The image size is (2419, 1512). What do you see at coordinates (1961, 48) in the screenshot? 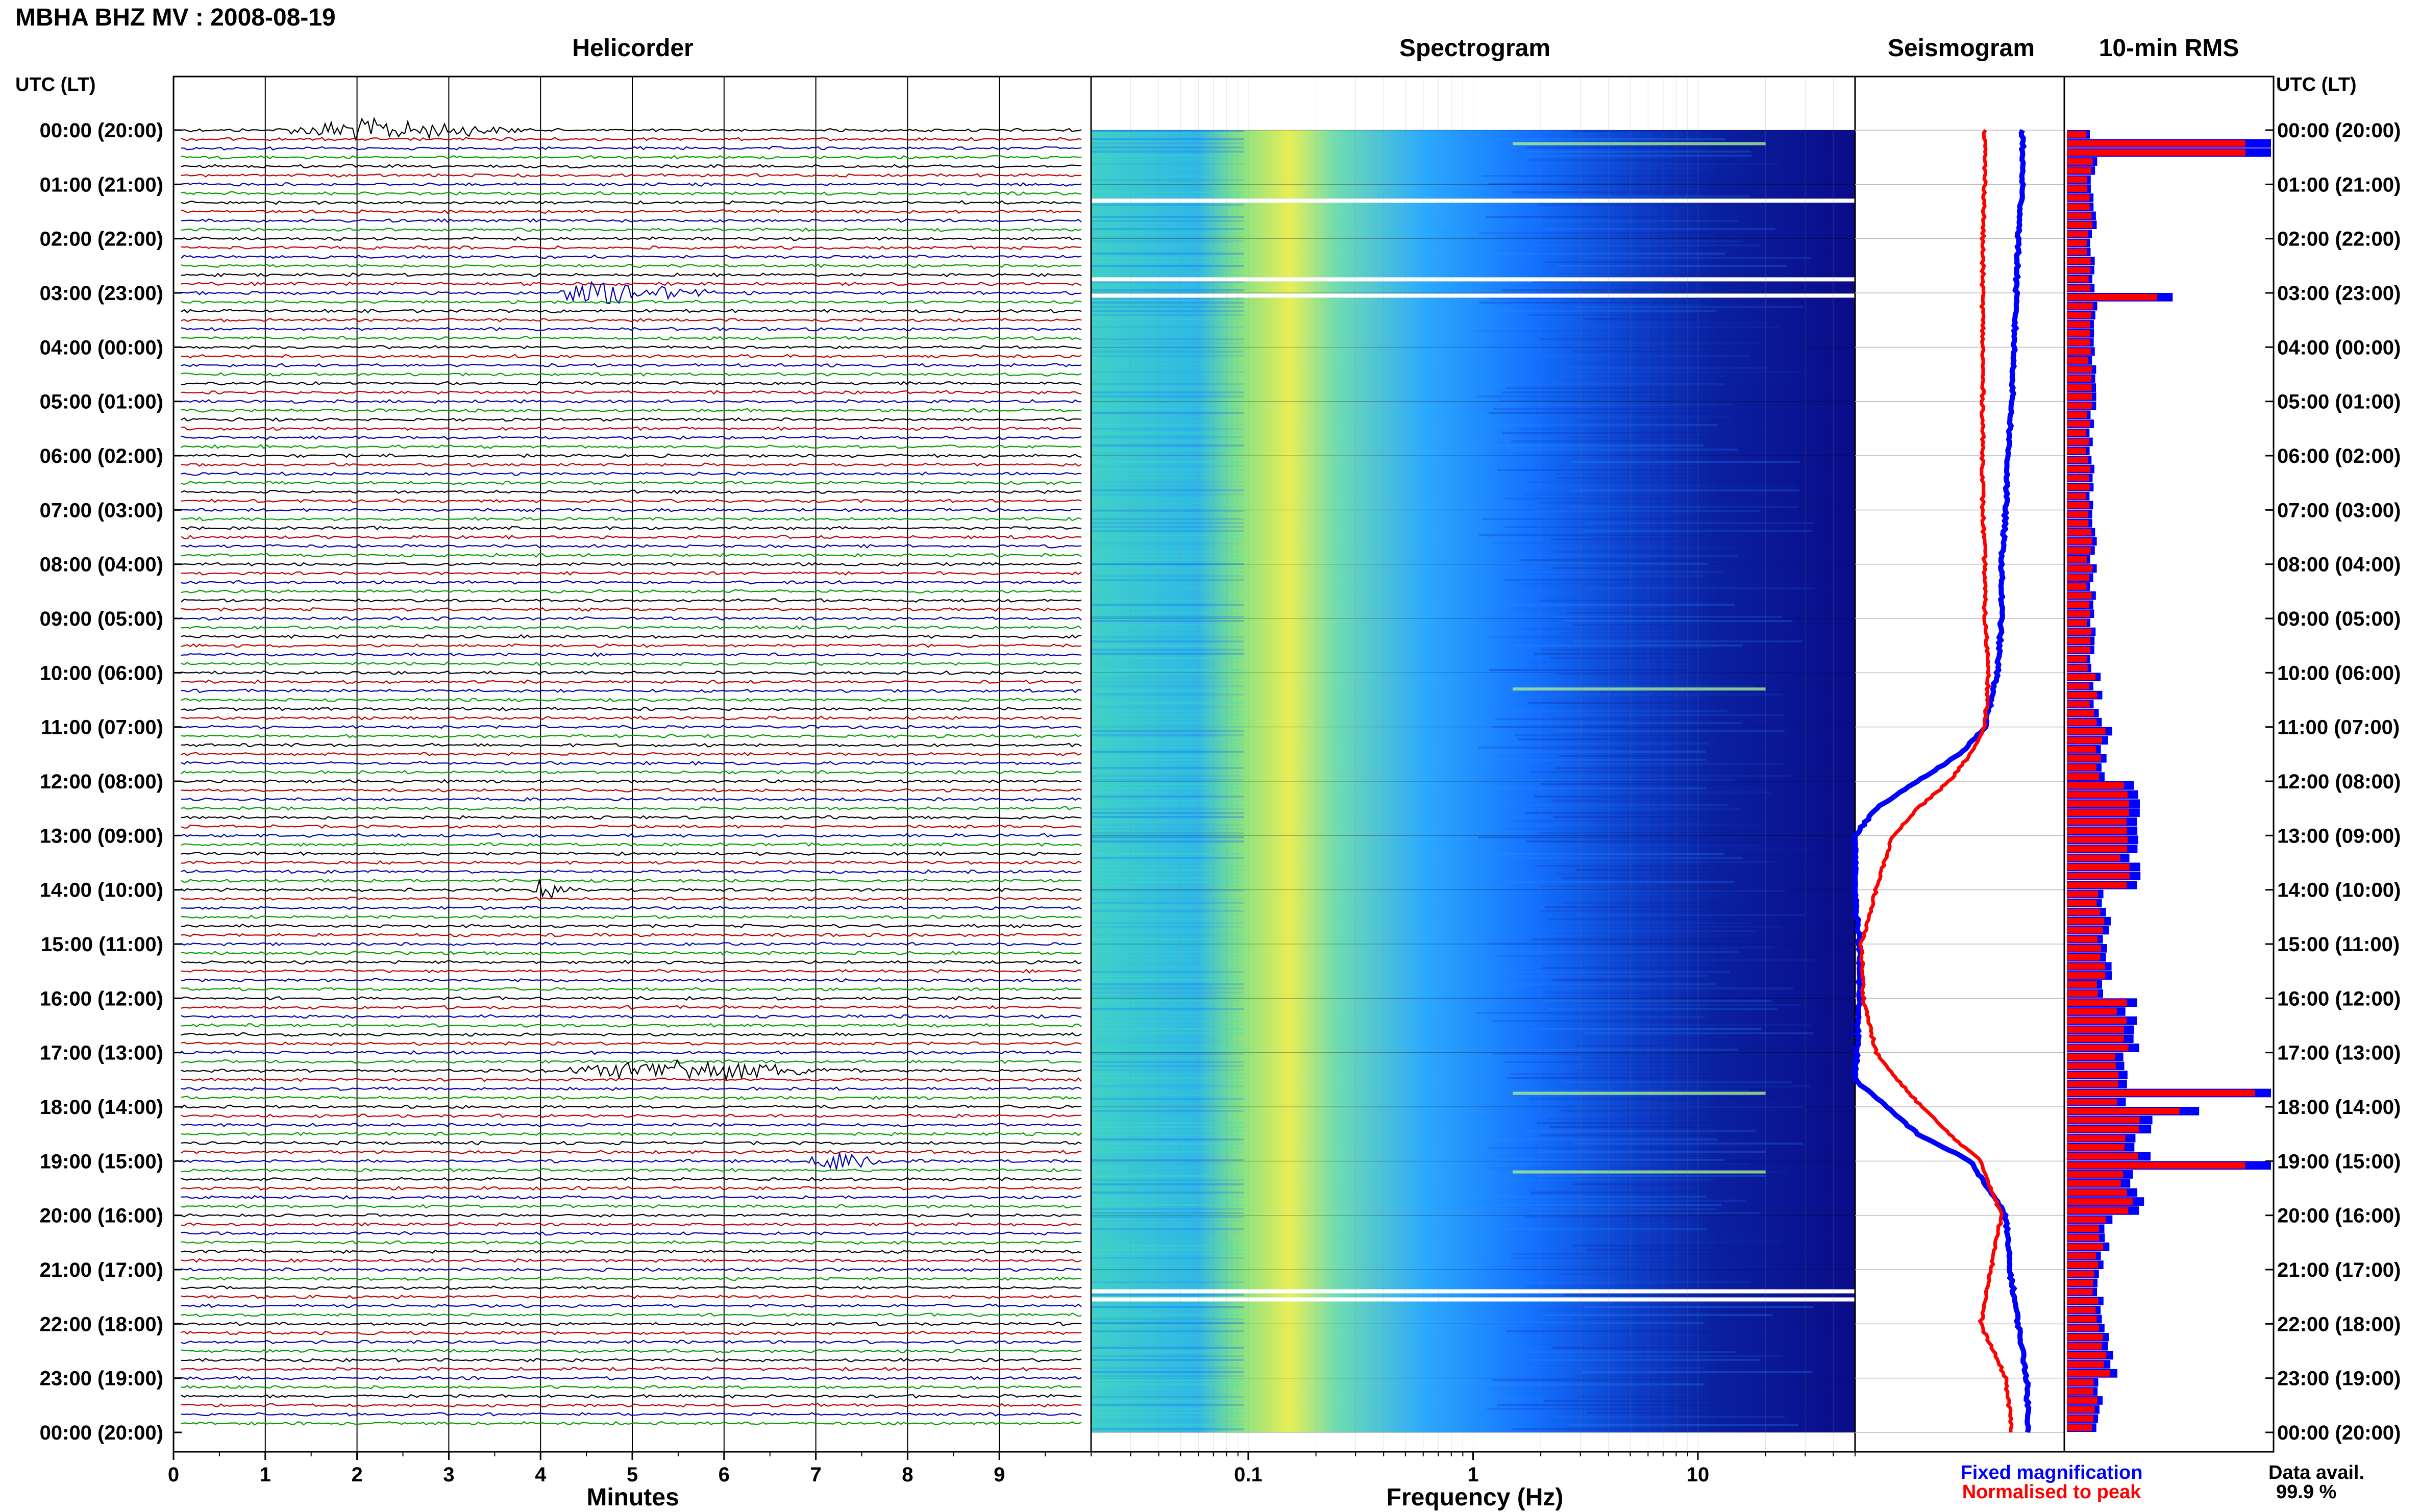
I see `seismogram-title: Seismogram` at bounding box center [1961, 48].